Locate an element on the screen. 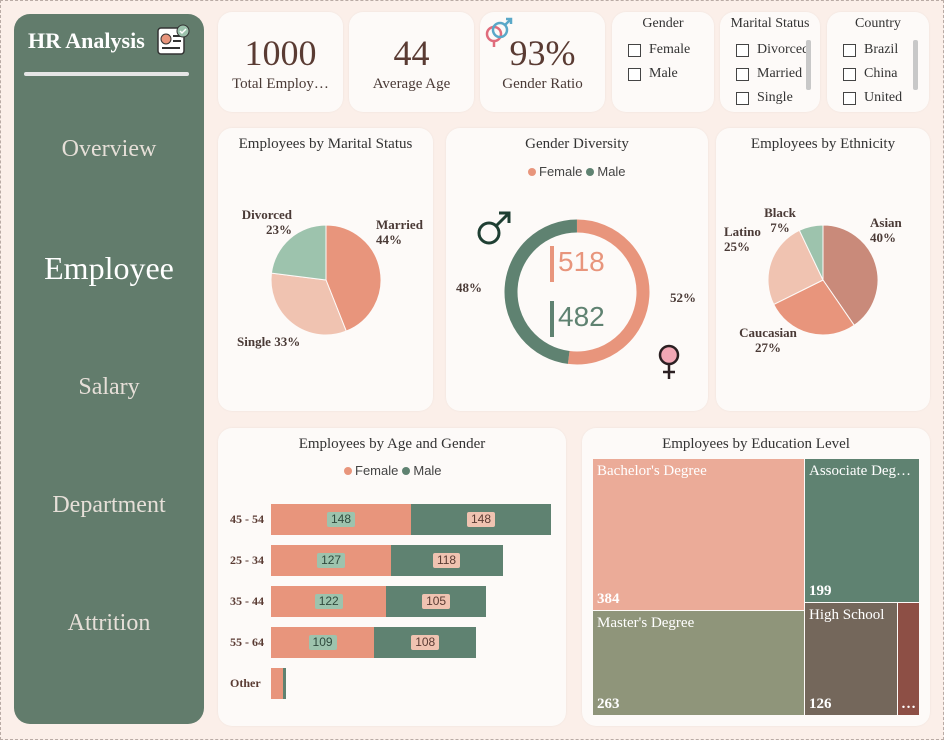  option-label: Married is located at coordinates (780, 73).